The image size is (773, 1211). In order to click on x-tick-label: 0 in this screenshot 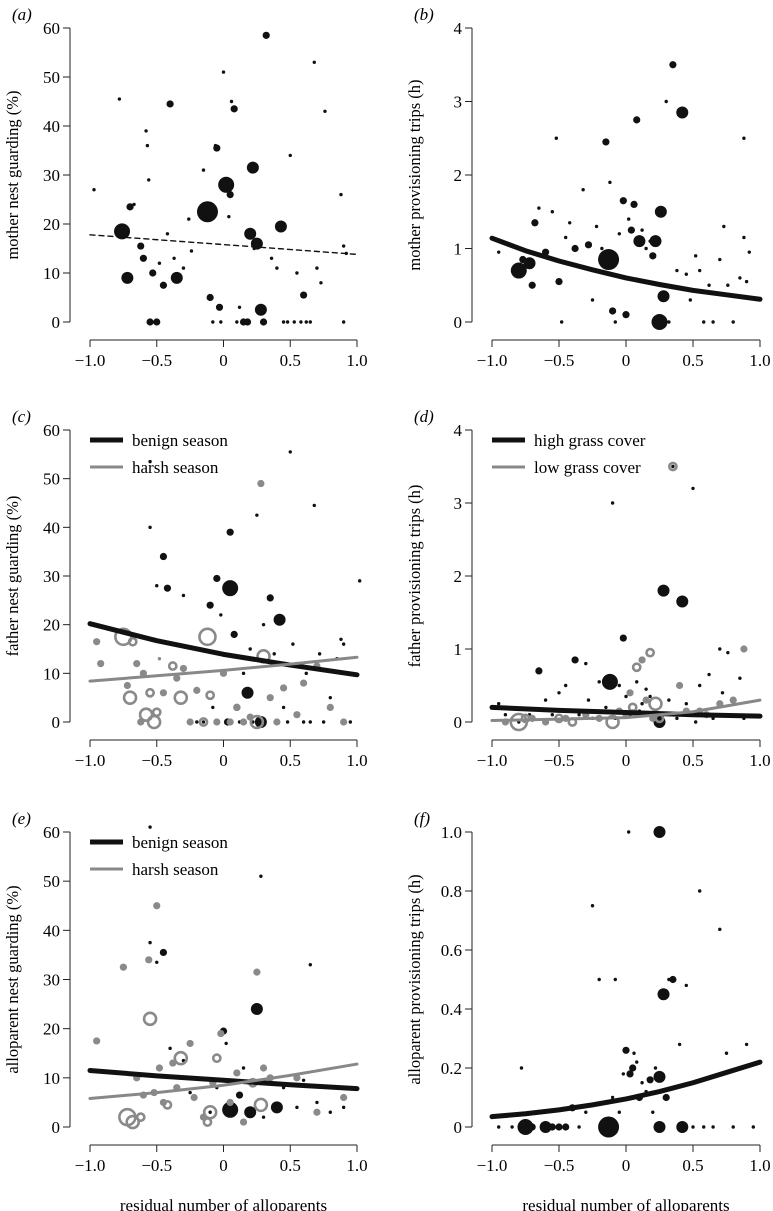, I will do `click(626, 760)`.